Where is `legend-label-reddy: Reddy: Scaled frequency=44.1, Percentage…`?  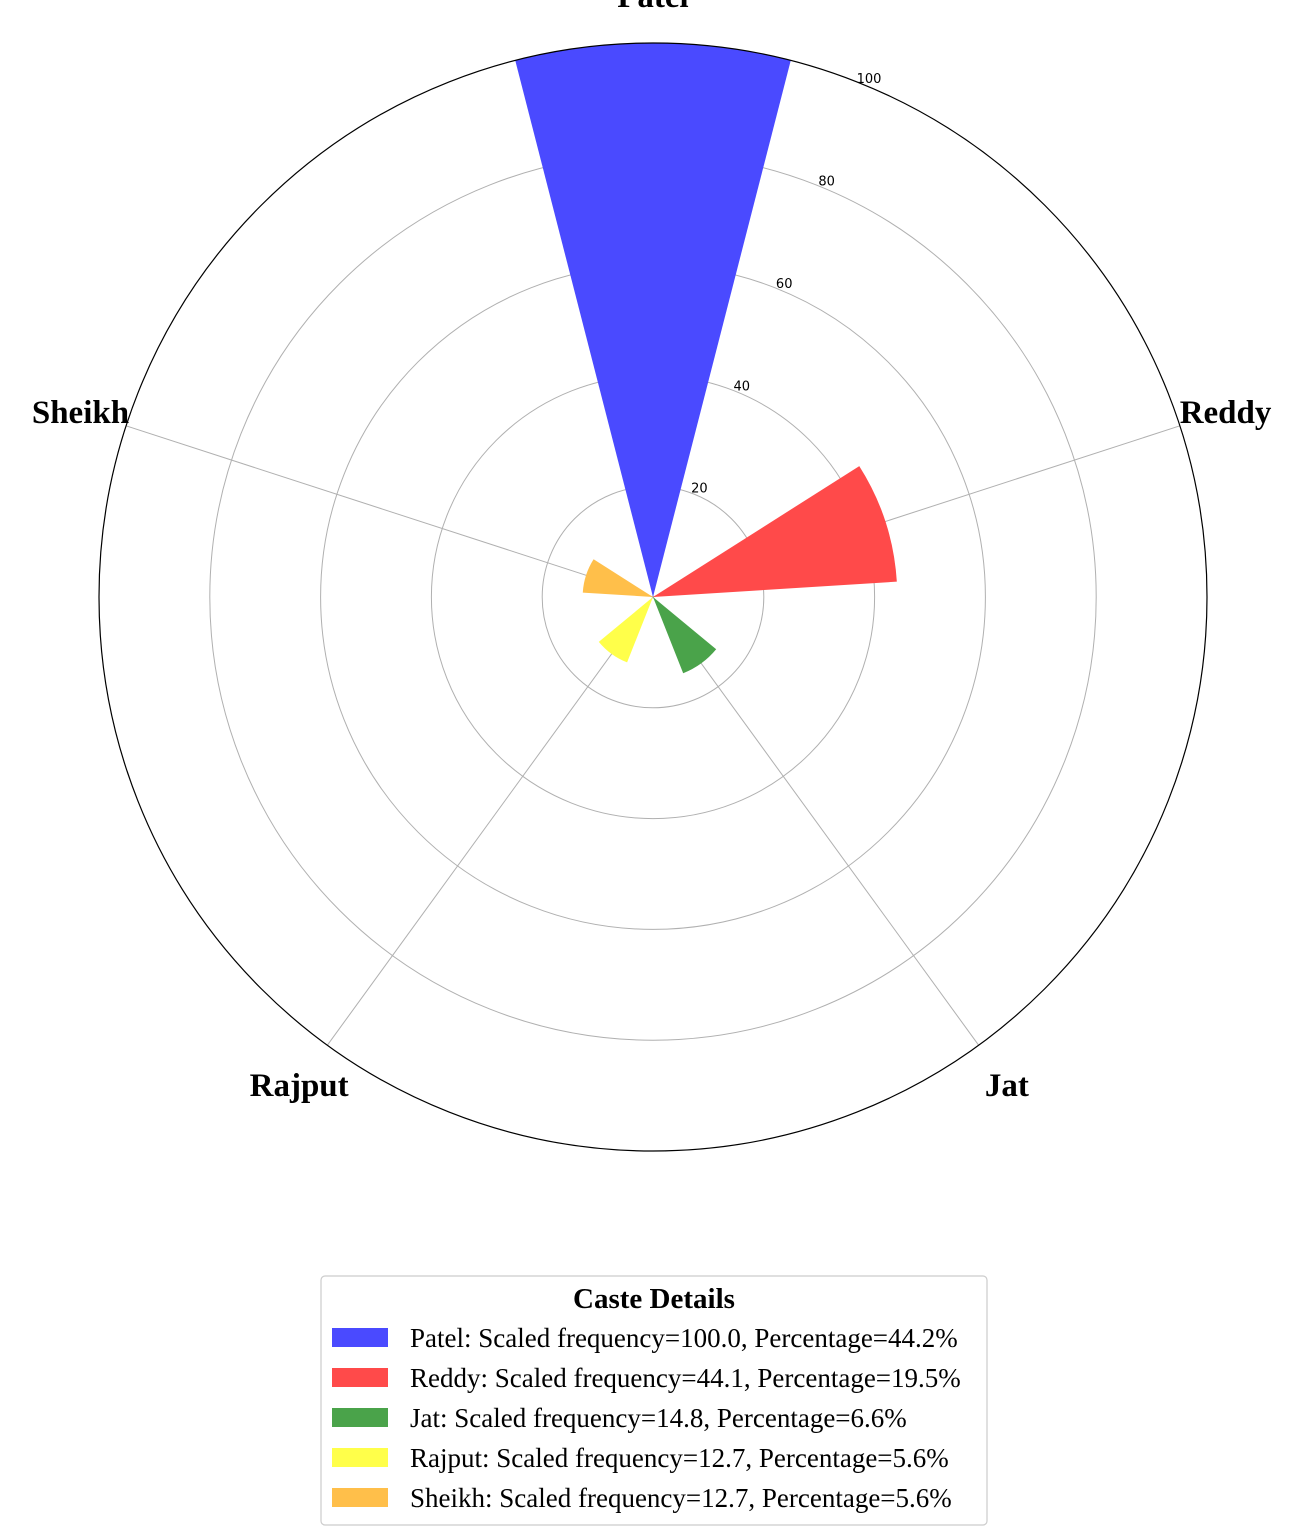
legend-label-reddy: Reddy: Scaled frequency=44.1, Percentage… is located at coordinates (685, 1378).